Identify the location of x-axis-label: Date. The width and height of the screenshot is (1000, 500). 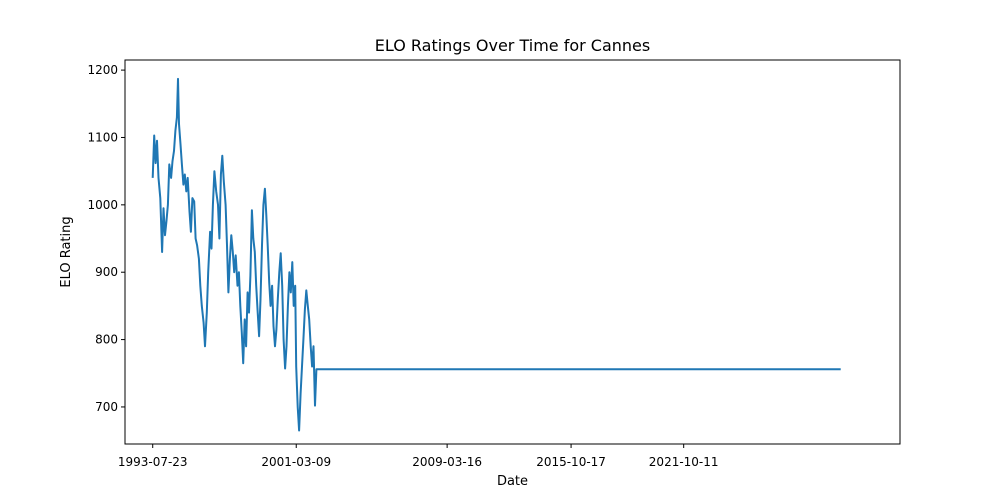
(512, 481).